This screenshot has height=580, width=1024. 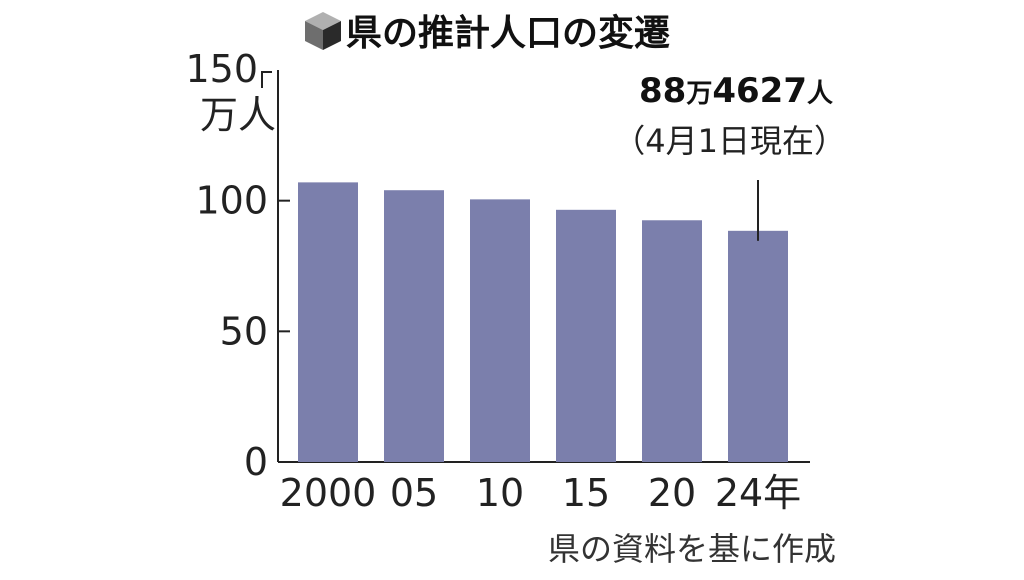 I want to click on x-tick-label: 2000, so click(x=328, y=493).